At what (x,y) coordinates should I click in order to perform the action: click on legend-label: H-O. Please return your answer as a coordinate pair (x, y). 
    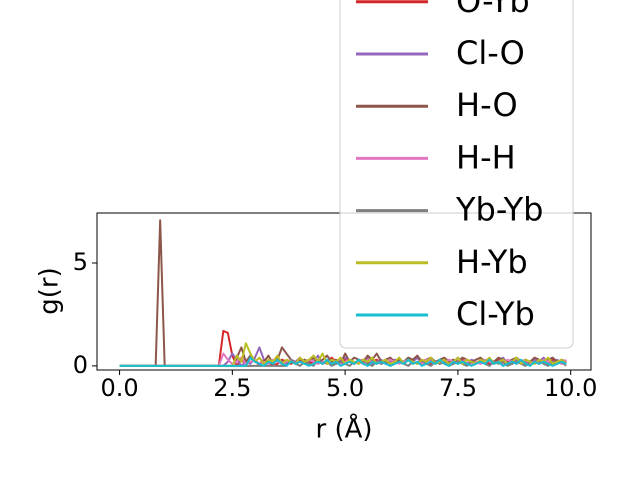
    Looking at the image, I should click on (487, 105).